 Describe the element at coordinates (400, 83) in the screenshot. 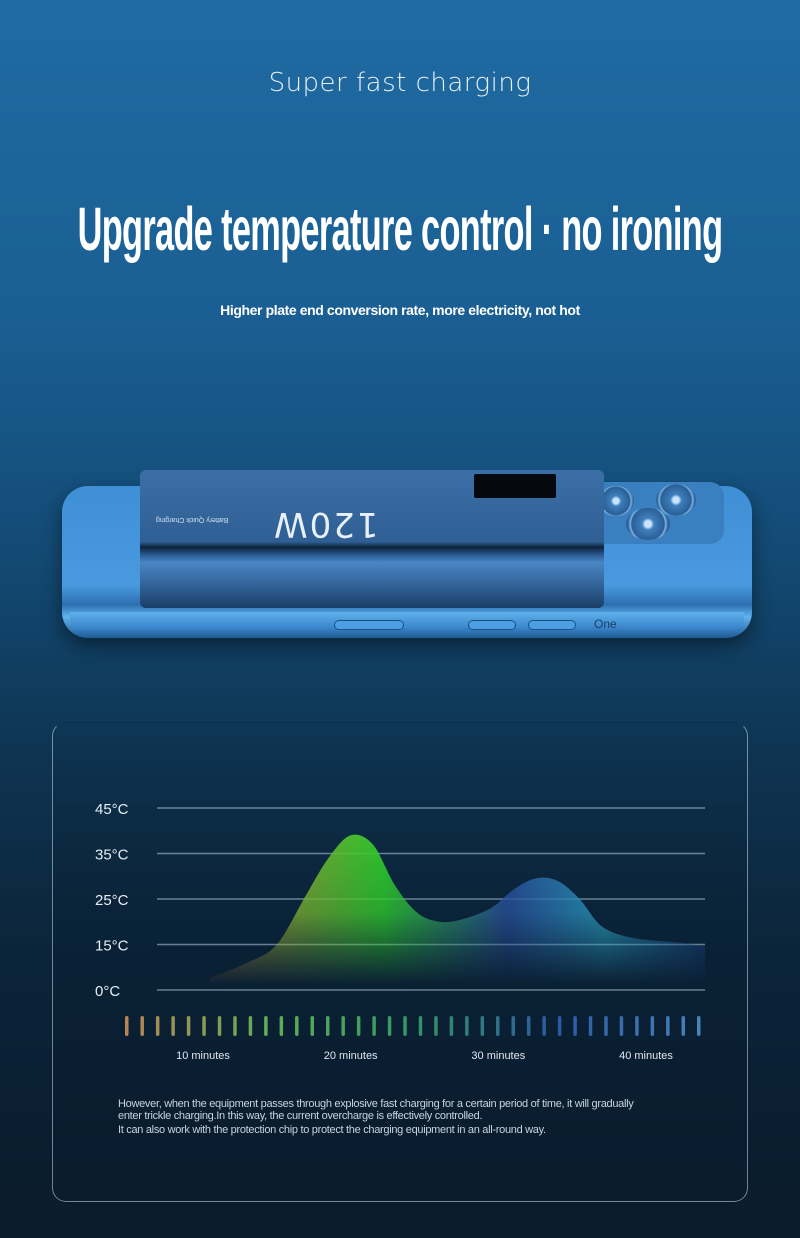

I see `kicker-text: Super fast charging` at that location.